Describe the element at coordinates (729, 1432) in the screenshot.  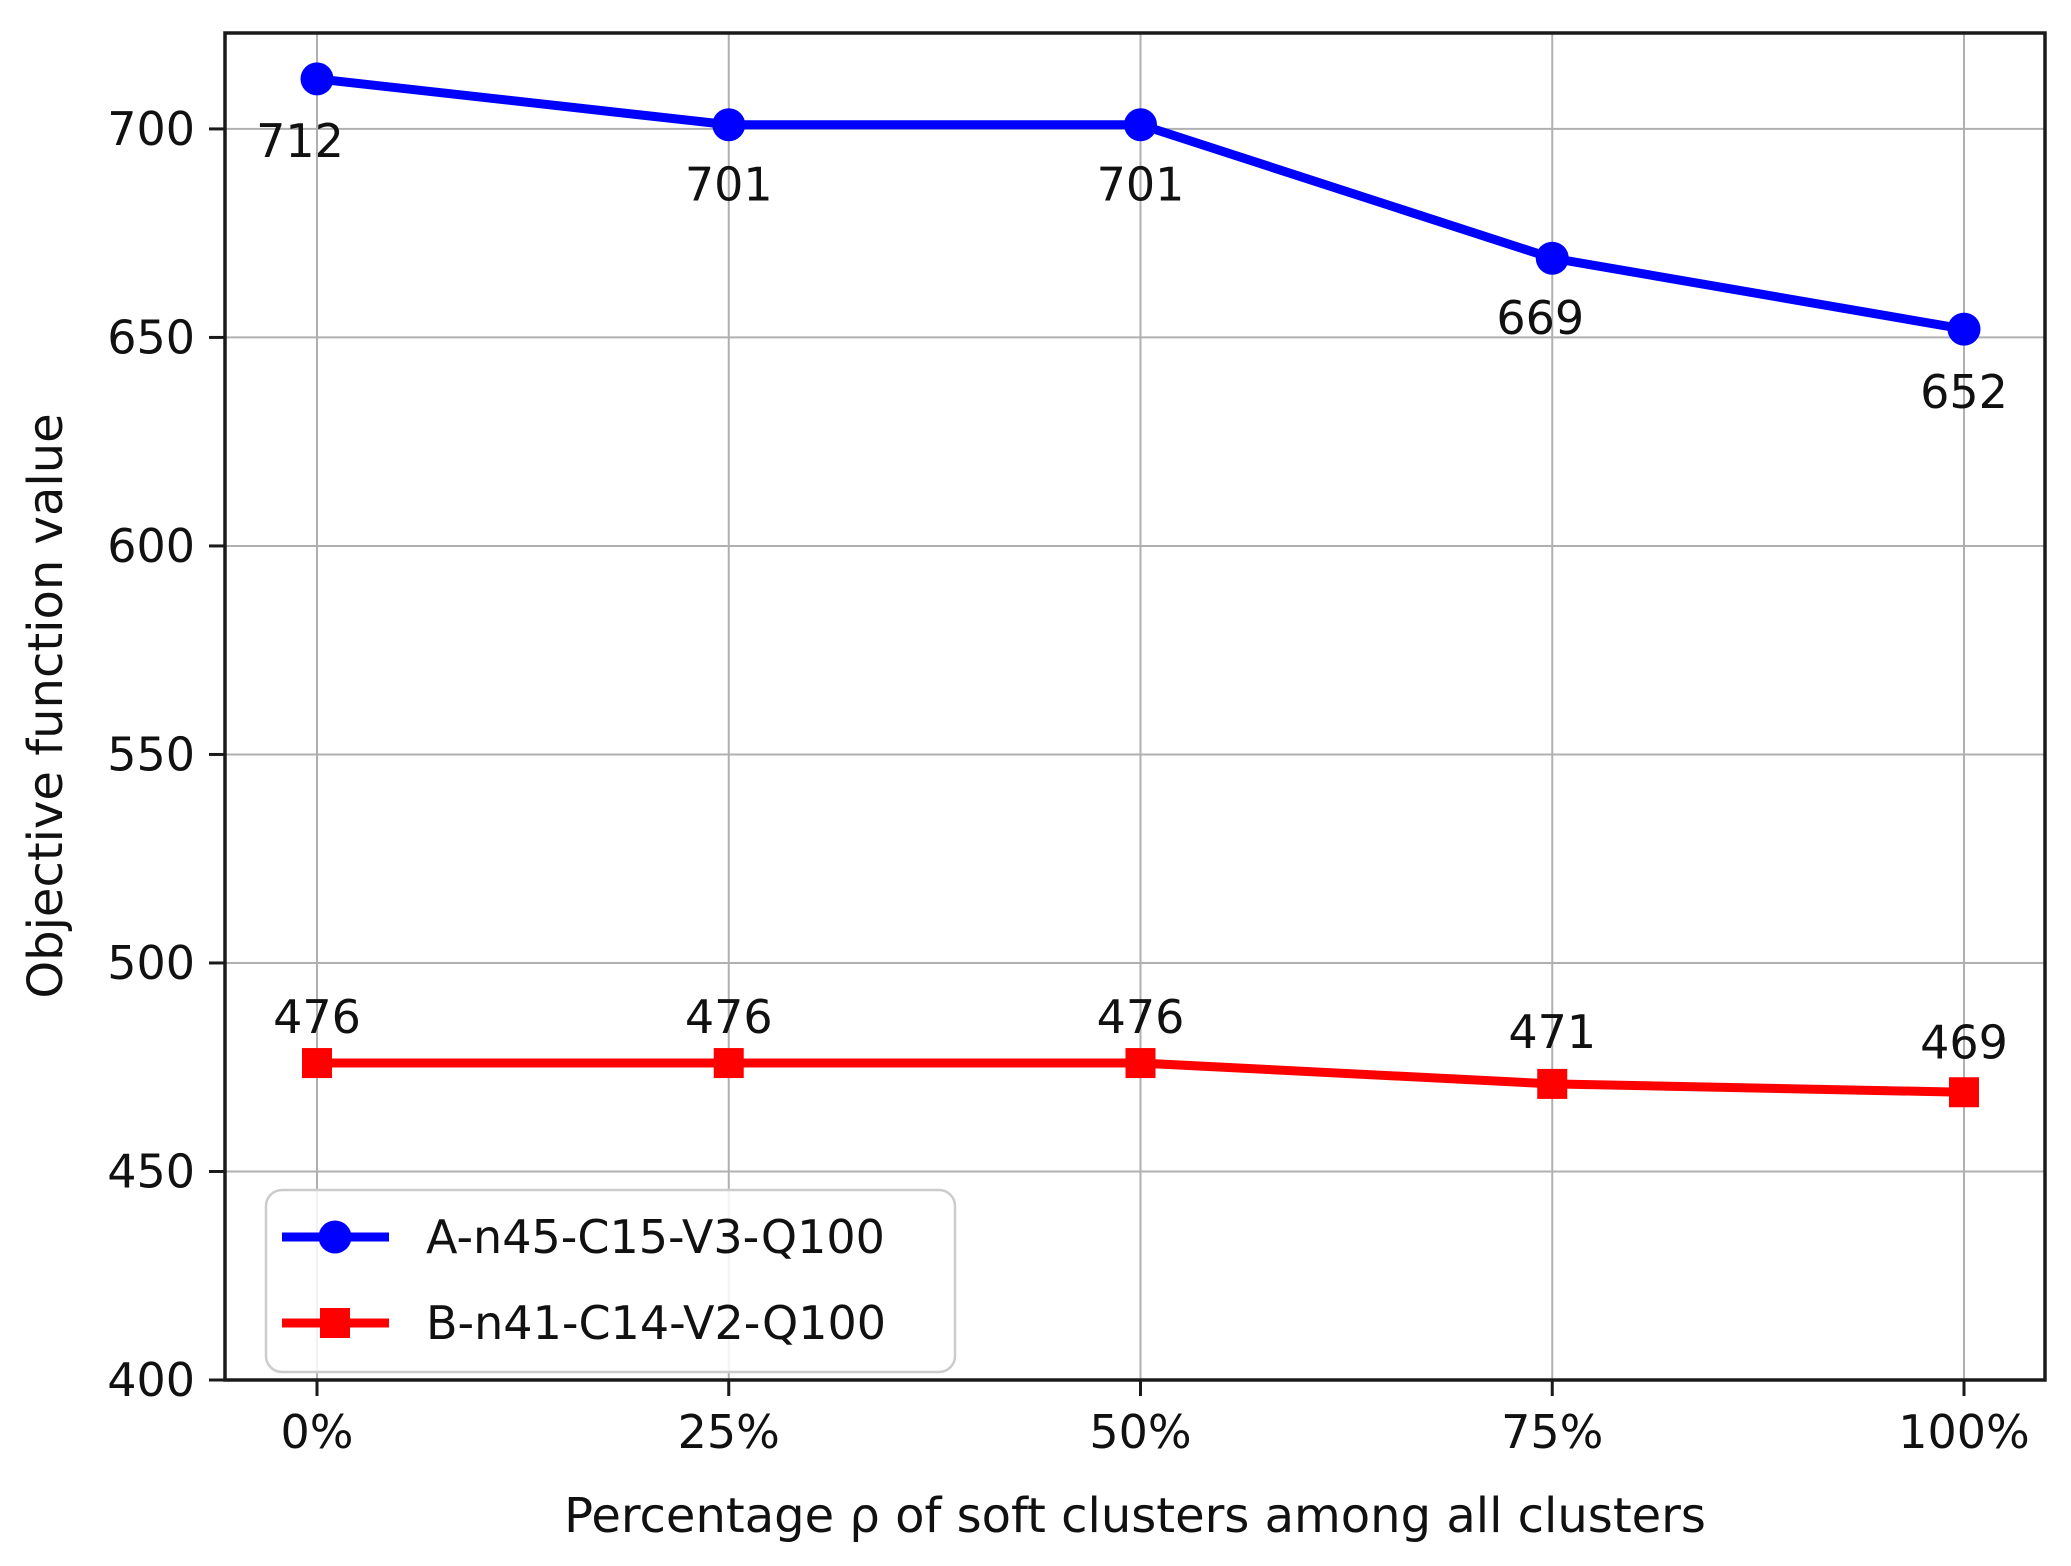
I see `x-tick-label: 25%` at that location.